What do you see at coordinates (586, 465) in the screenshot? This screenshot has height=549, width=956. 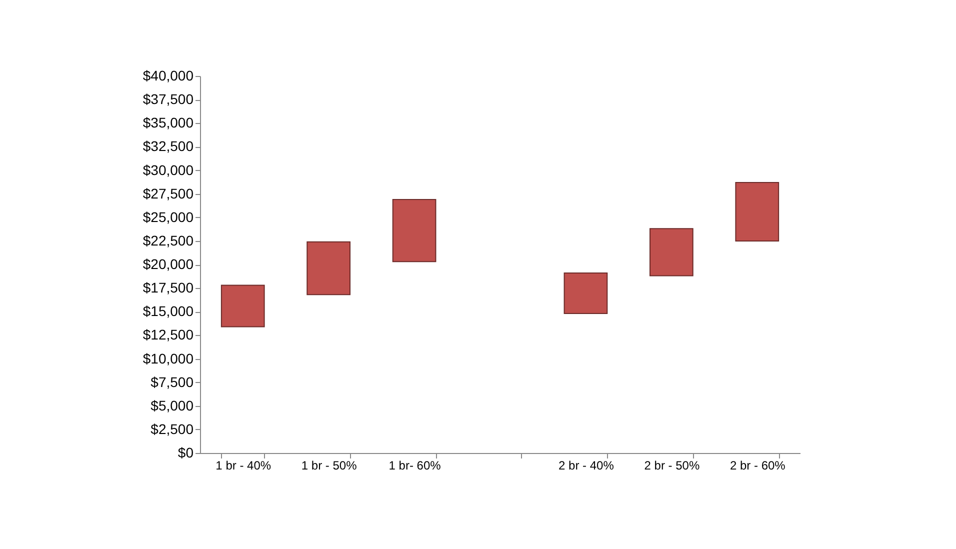 I see `x-tick-label: 2 br - 40%` at bounding box center [586, 465].